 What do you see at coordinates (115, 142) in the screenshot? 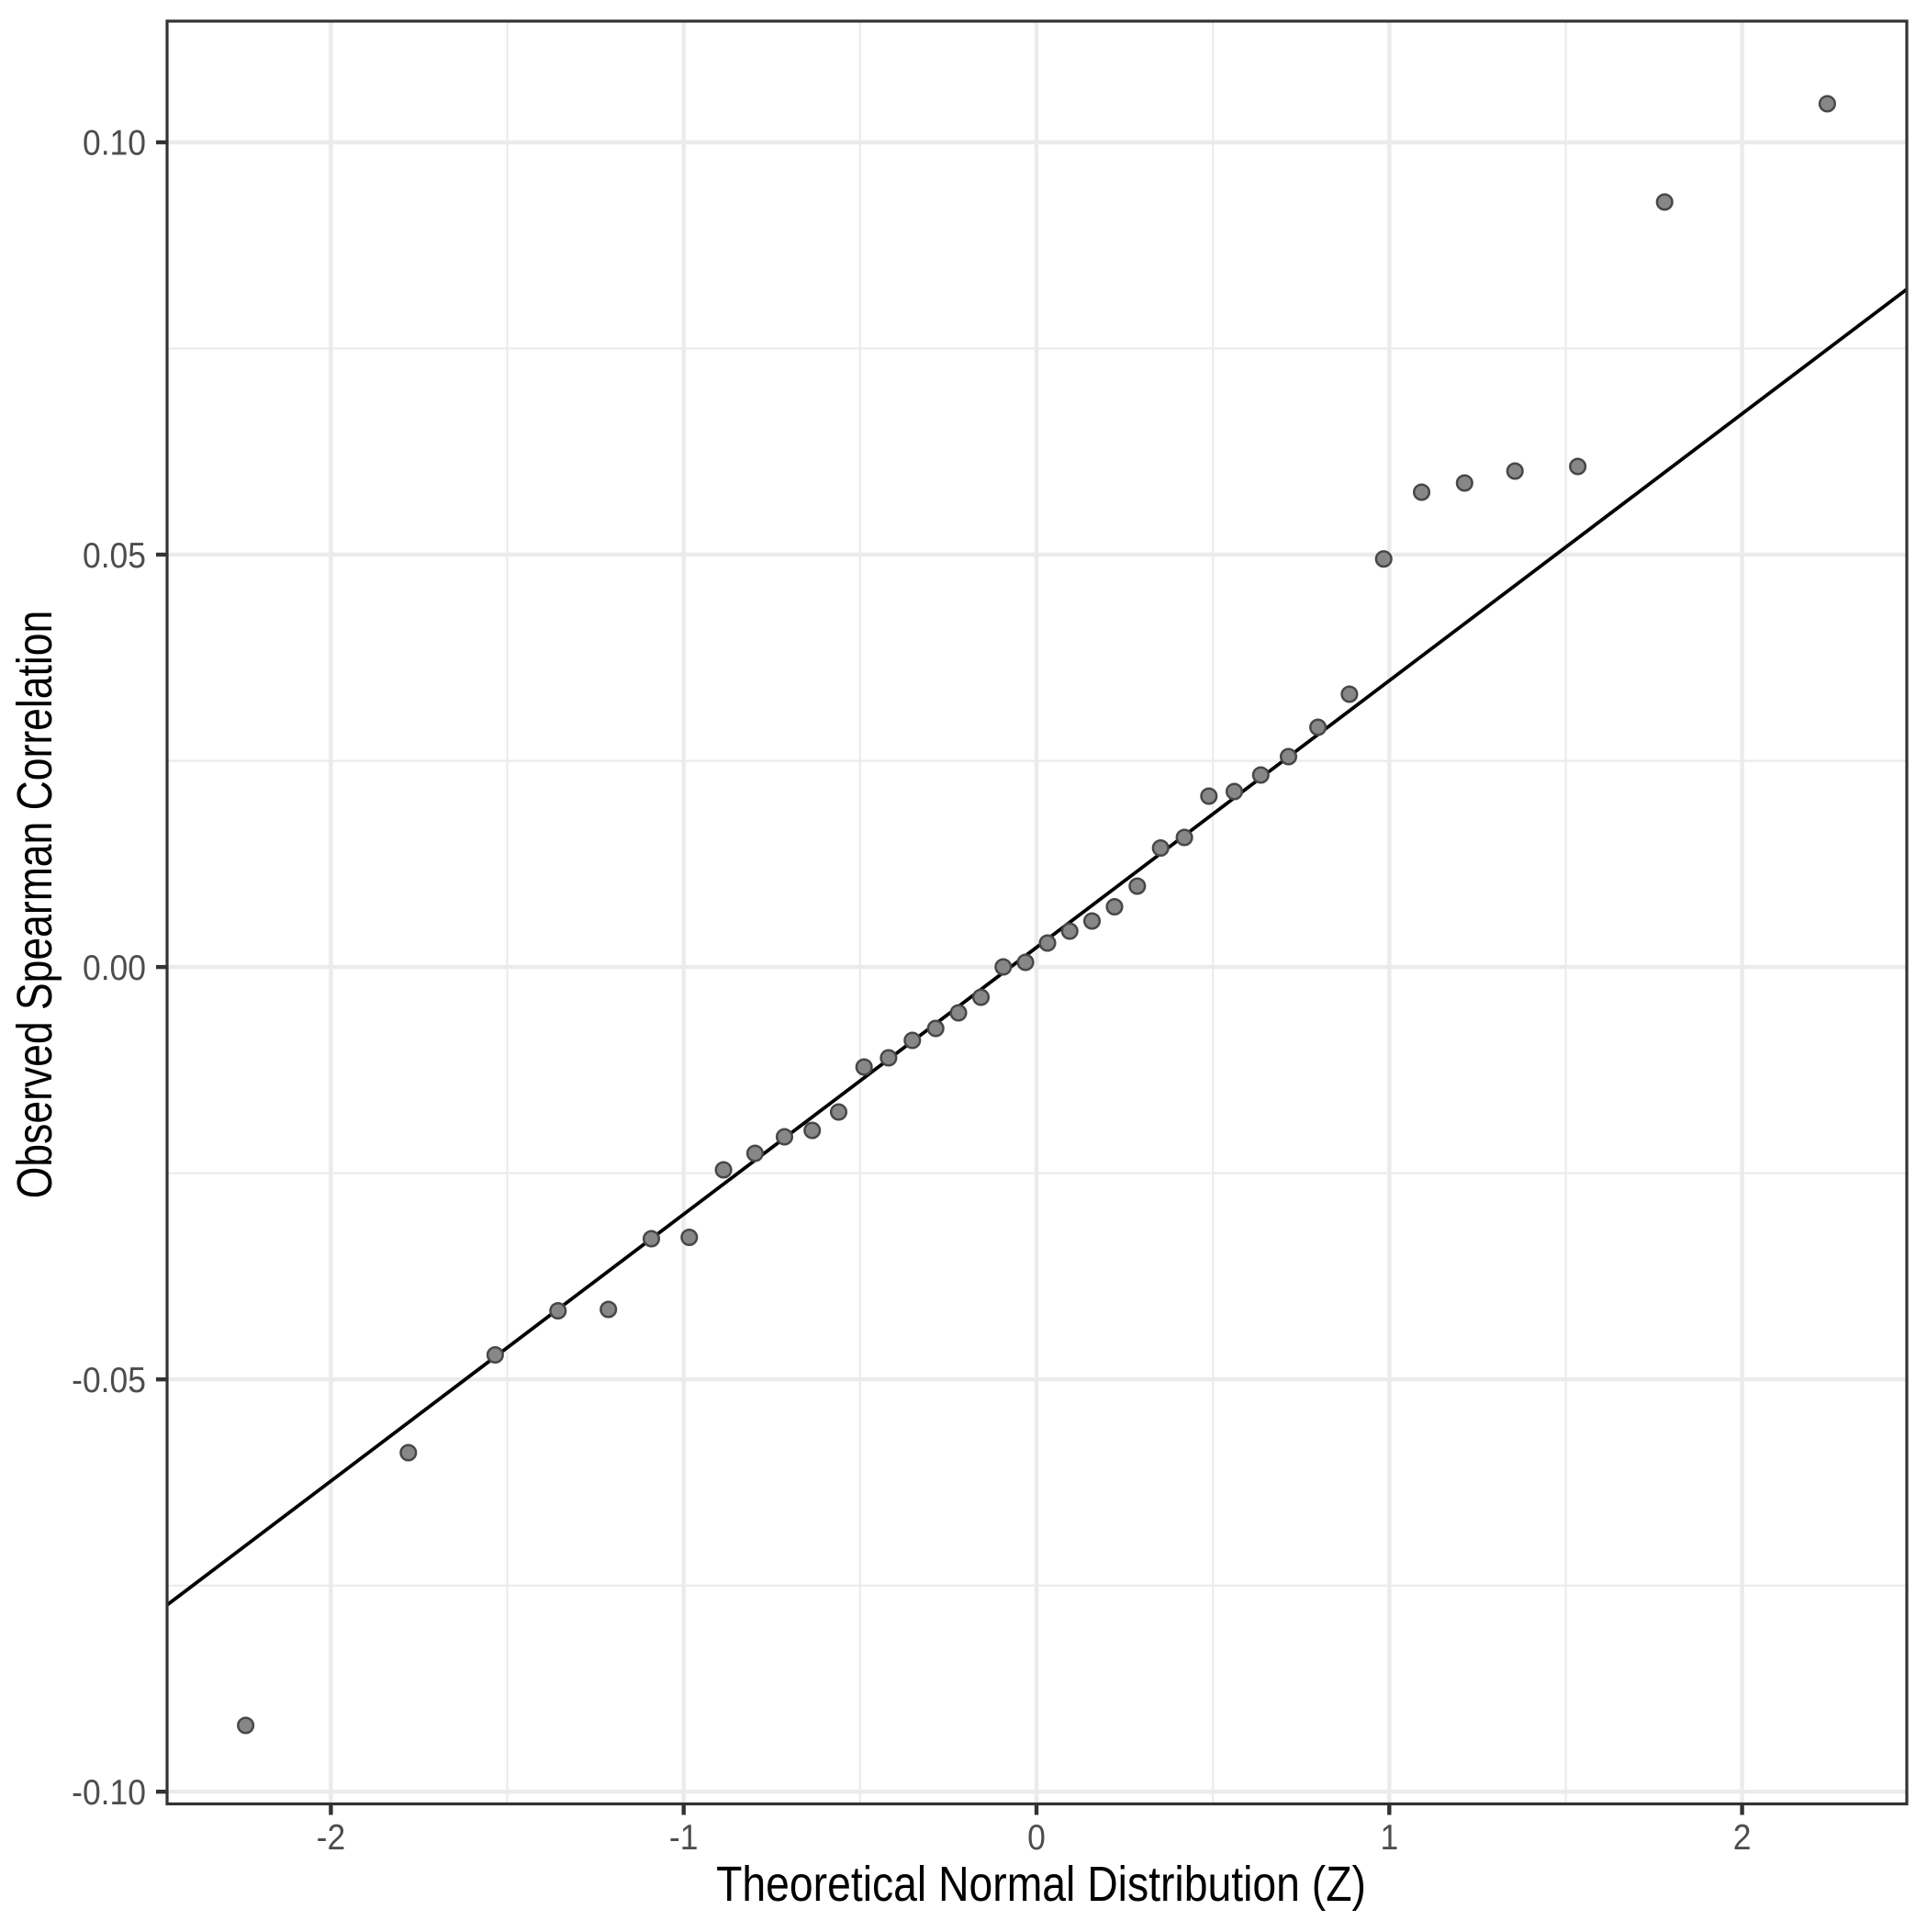
I see `svg-text: 0.10` at bounding box center [115, 142].